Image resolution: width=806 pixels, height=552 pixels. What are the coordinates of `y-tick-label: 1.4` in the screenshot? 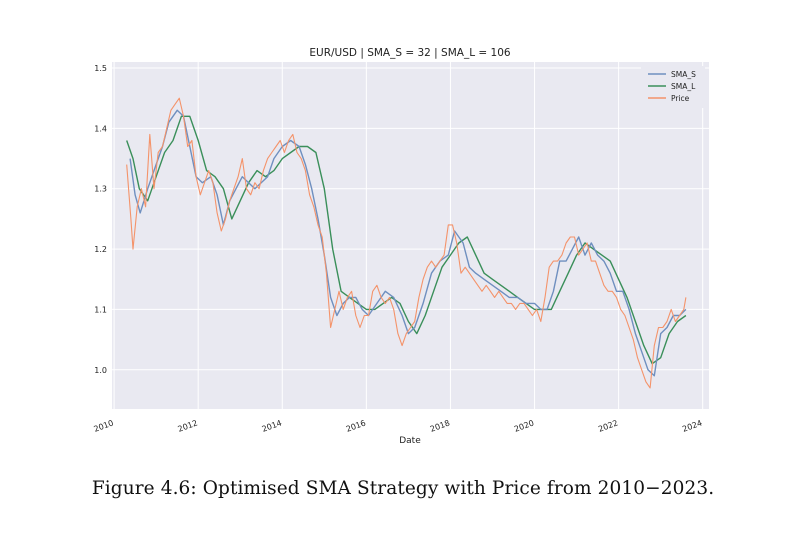 It's located at (100, 128).